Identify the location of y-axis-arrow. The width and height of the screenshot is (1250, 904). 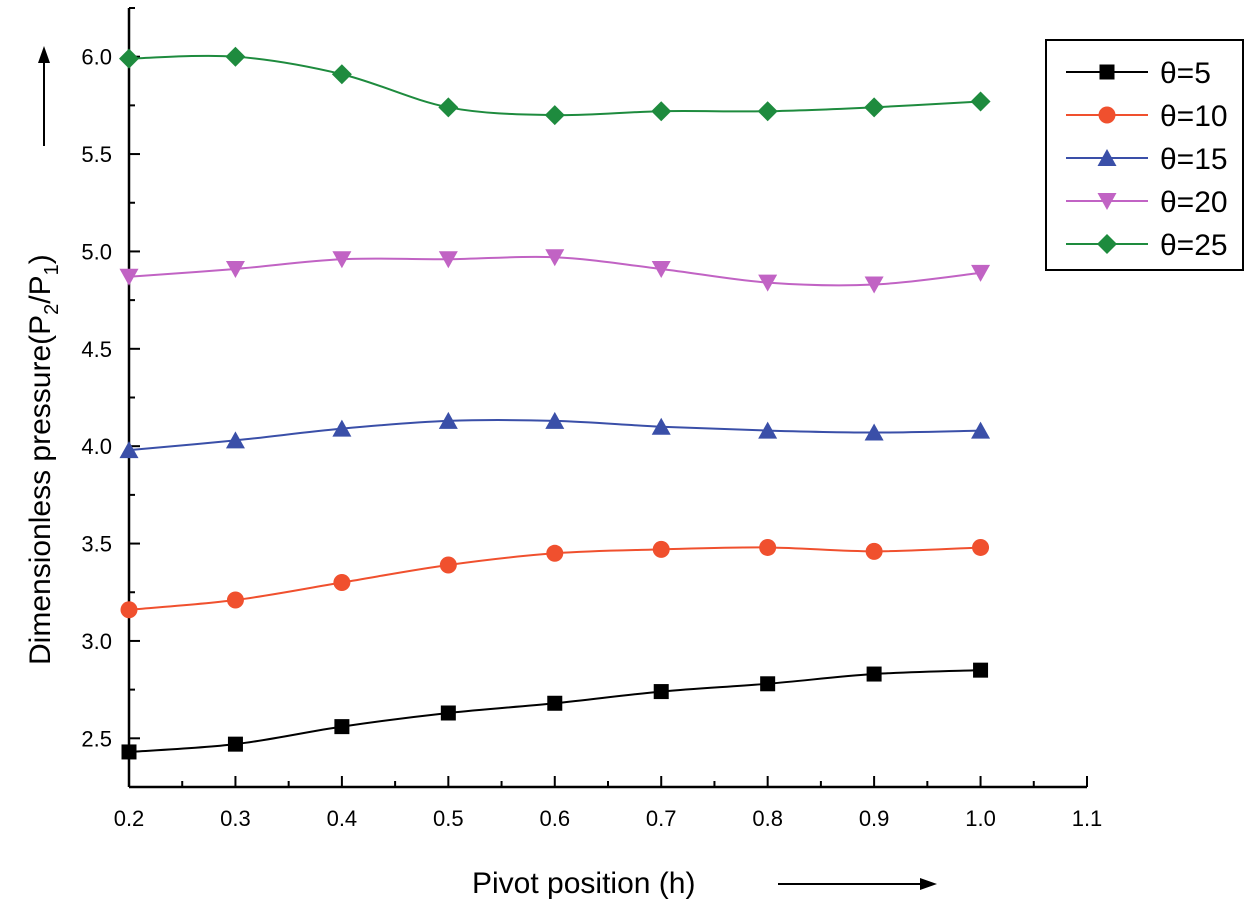
(44, 96).